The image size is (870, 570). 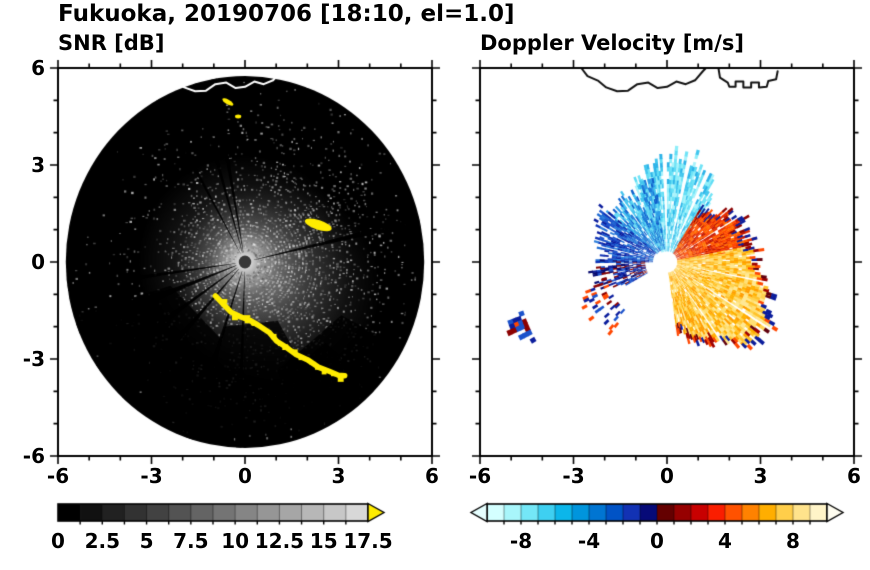 What do you see at coordinates (38, 262) in the screenshot?
I see `y-tick-label: 0` at bounding box center [38, 262].